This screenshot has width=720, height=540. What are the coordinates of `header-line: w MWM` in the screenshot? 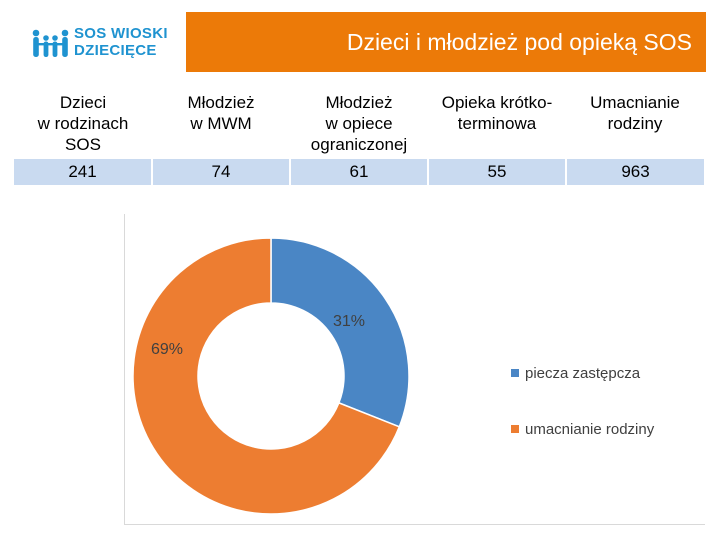 It's located at (221, 123).